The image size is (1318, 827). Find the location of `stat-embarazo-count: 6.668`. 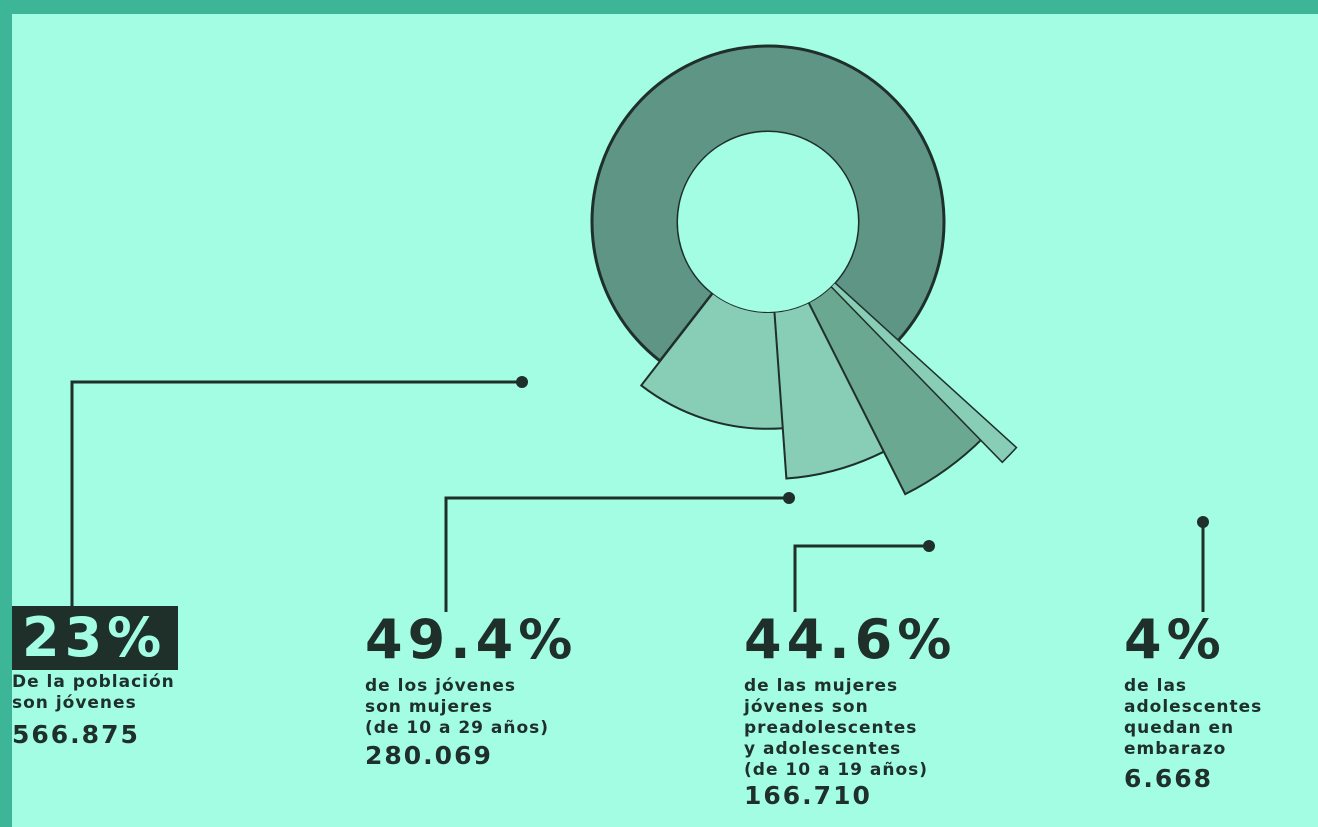

stat-embarazo-count: 6.668 is located at coordinates (1169, 778).